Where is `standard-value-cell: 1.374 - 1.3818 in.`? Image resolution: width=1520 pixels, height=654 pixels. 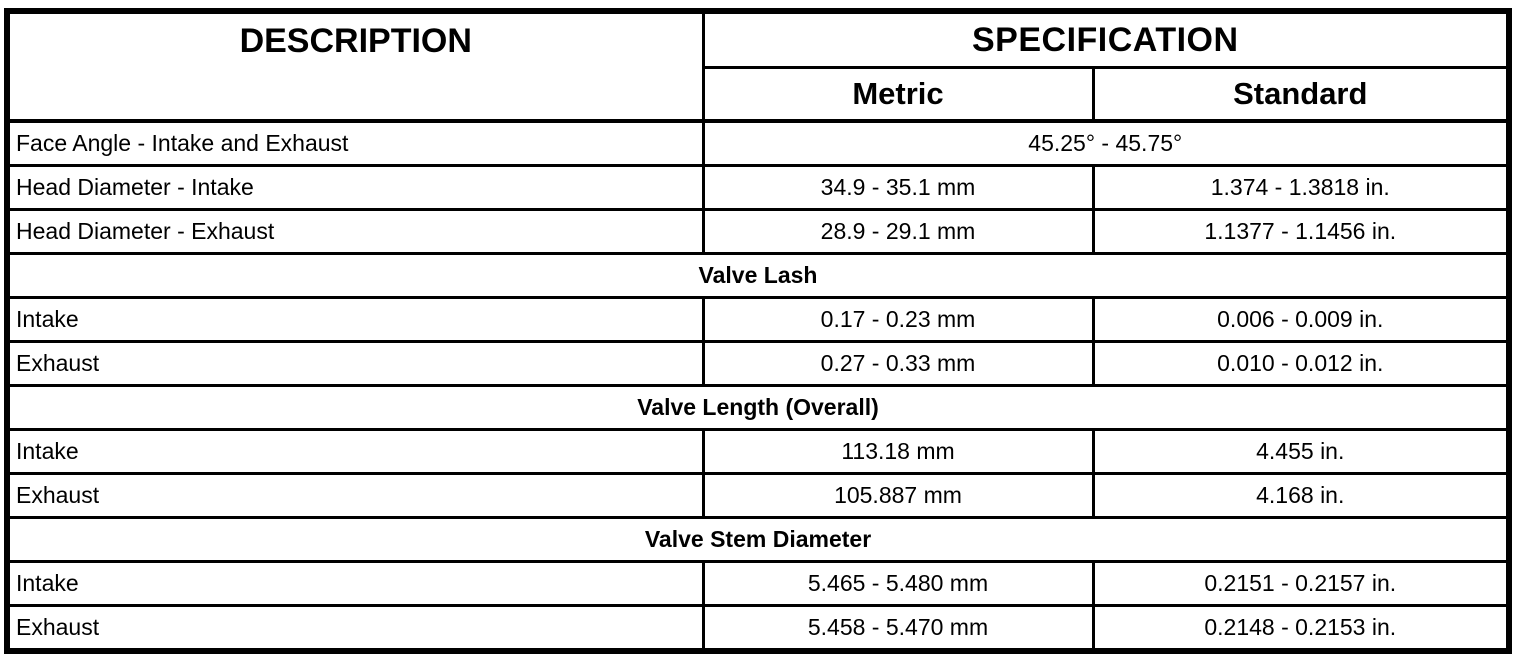 standard-value-cell: 1.374 - 1.3818 in. is located at coordinates (1301, 187).